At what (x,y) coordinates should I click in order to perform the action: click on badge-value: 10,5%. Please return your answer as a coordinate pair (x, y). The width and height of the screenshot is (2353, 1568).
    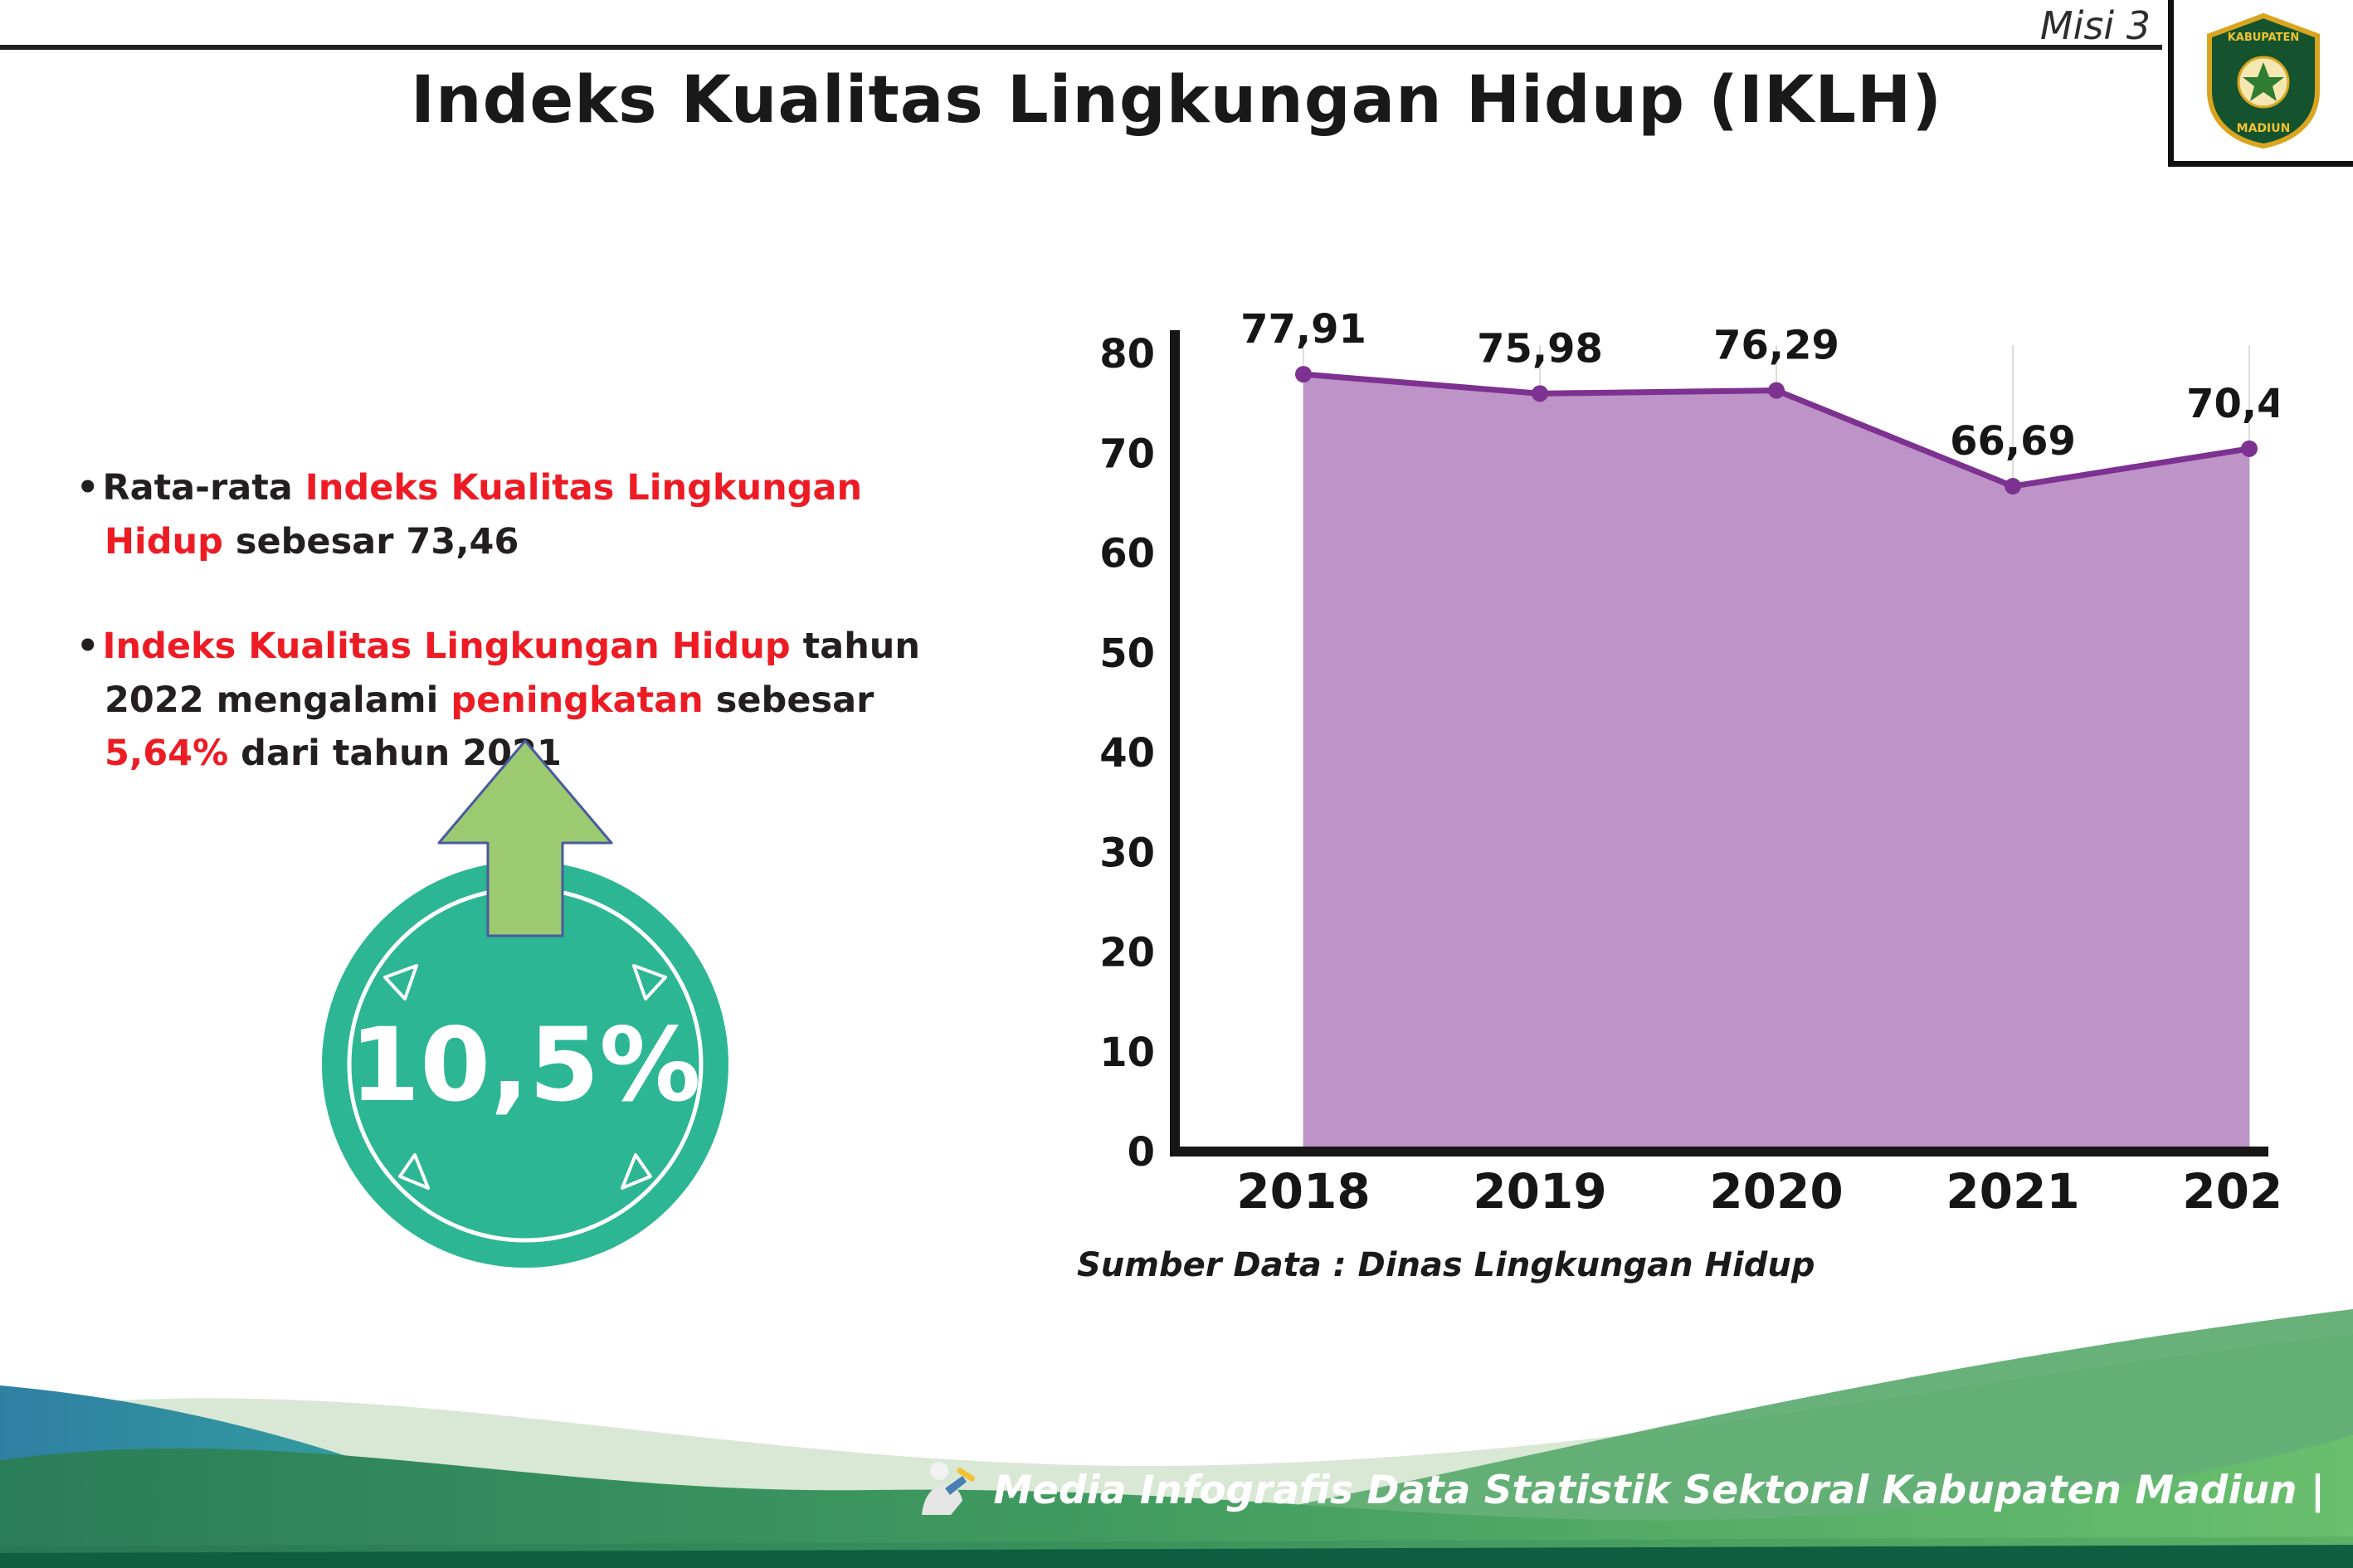
    Looking at the image, I should click on (524, 1065).